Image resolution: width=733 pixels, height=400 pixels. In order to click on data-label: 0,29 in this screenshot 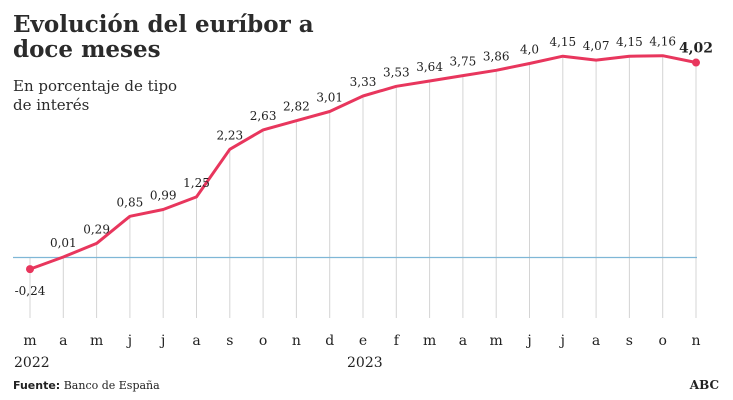, I will do `click(96, 229)`.